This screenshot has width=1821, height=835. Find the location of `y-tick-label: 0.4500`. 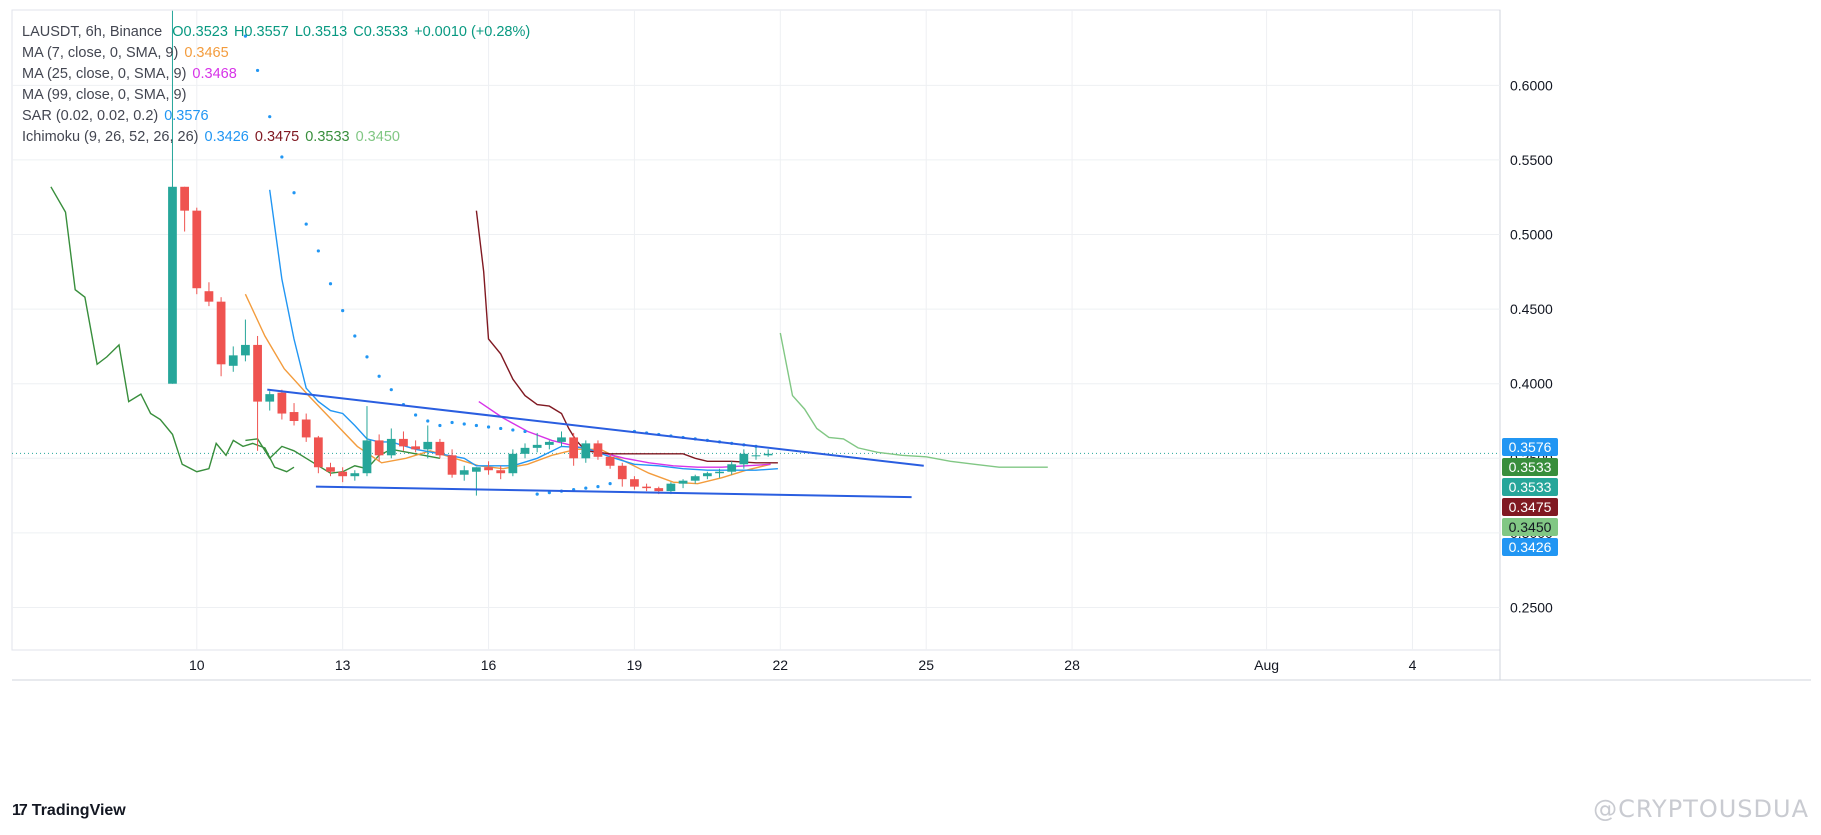

y-tick-label: 0.4500 is located at coordinates (1531, 309).